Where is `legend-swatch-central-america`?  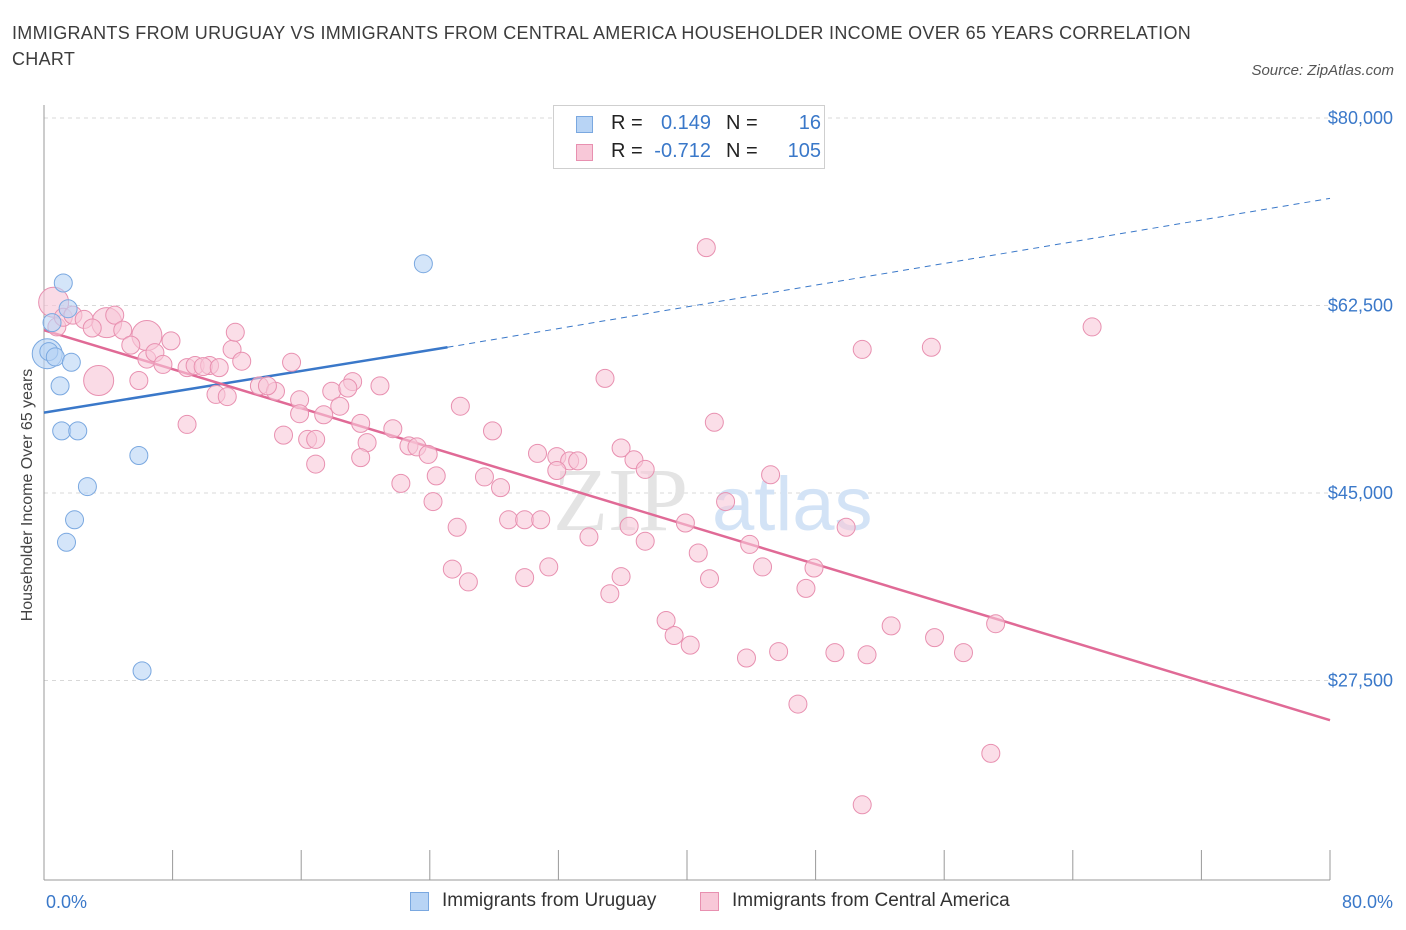 legend-swatch-central-america is located at coordinates (584, 152).